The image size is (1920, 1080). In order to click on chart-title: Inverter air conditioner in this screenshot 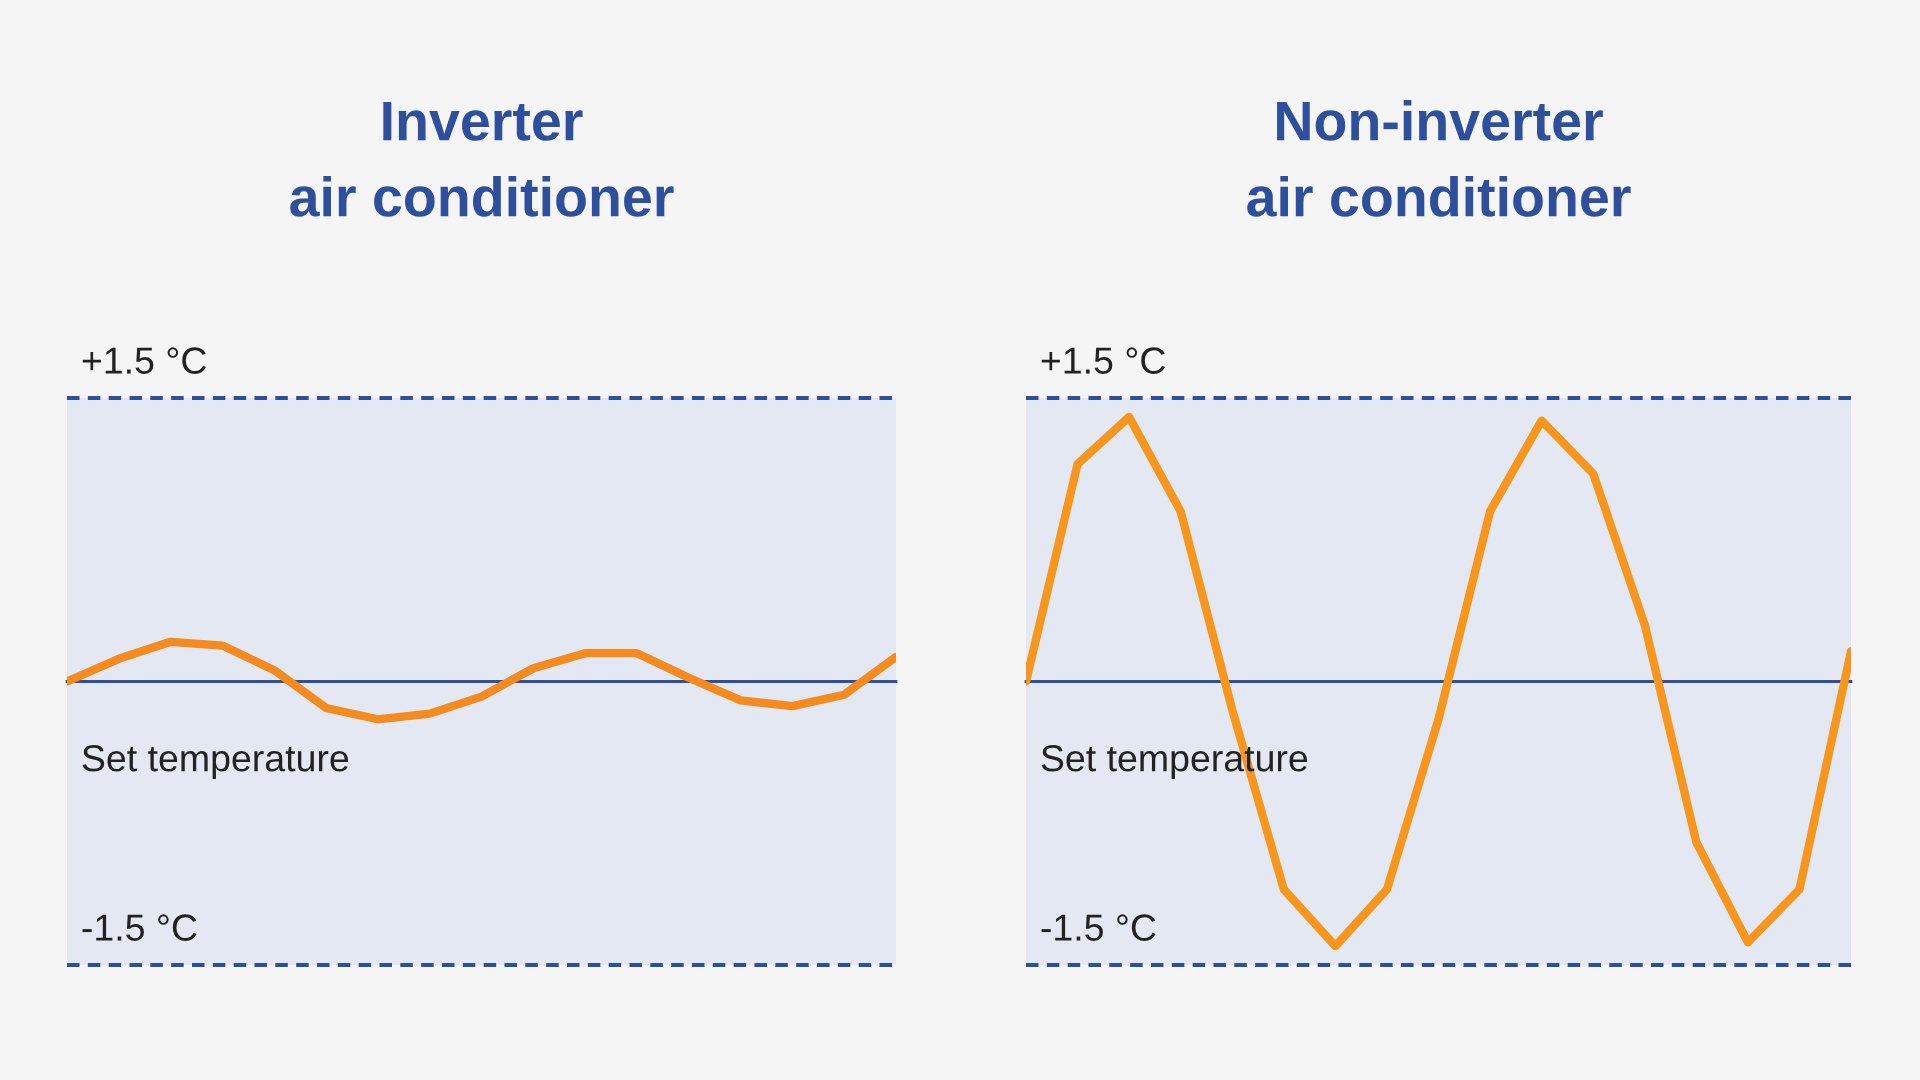, I will do `click(482, 159)`.